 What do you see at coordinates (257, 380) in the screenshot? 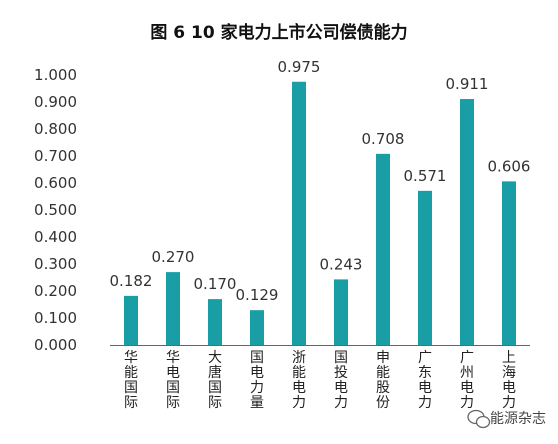
I see `category-label: 国电力量` at bounding box center [257, 380].